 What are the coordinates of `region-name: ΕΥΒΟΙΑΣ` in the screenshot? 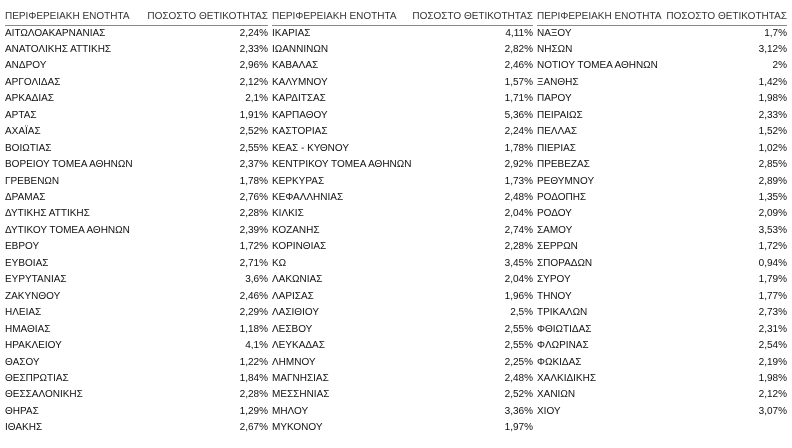 It's located at (27, 263).